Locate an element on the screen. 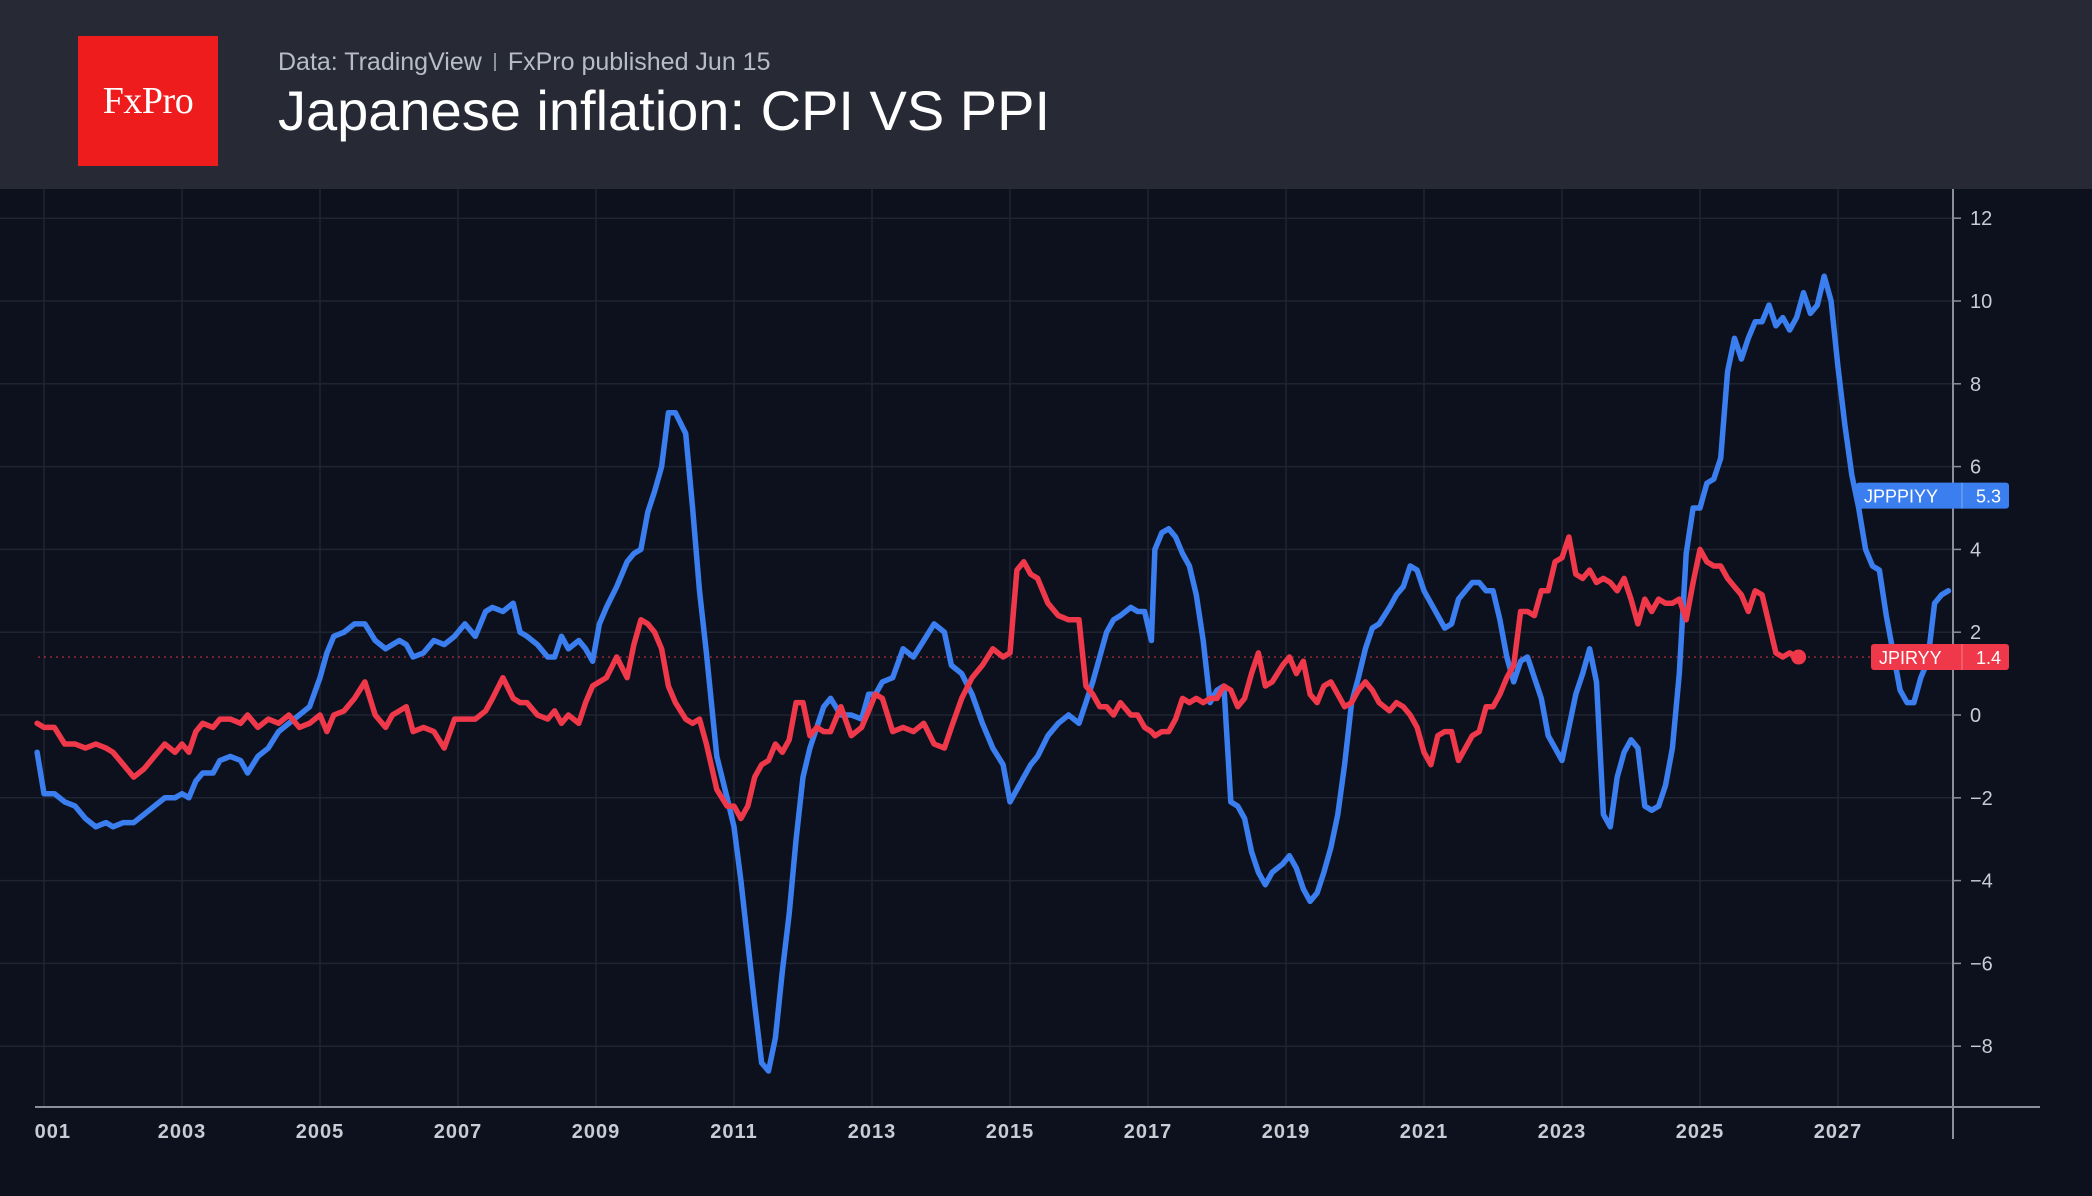 The height and width of the screenshot is (1196, 2092). chart-title: Japanese inflation: CPI VS PPI is located at coordinates (664, 110).